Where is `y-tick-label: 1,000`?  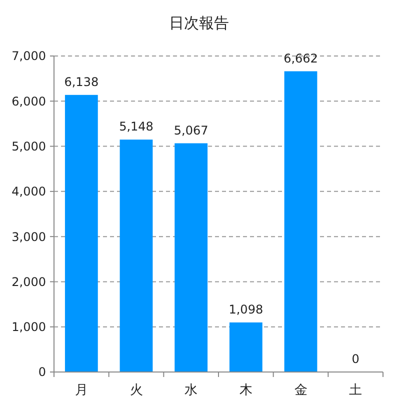 y-tick-label: 1,000 is located at coordinates (29, 327).